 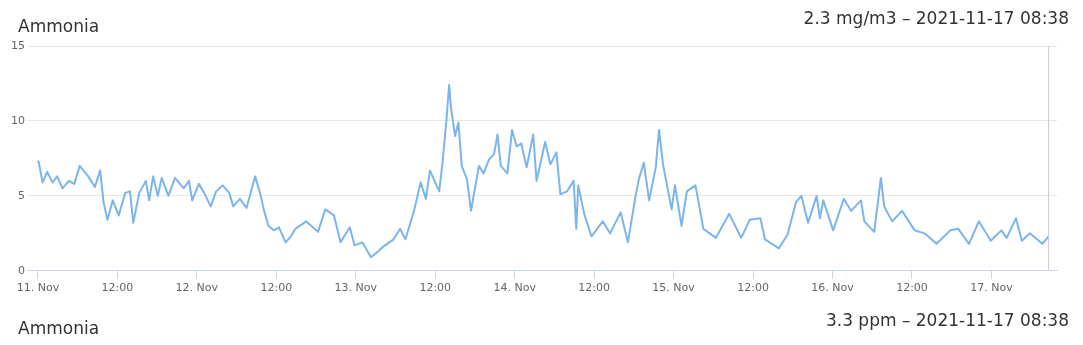 What do you see at coordinates (992, 288) in the screenshot?
I see `x-tick-label: 17. Nov` at bounding box center [992, 288].